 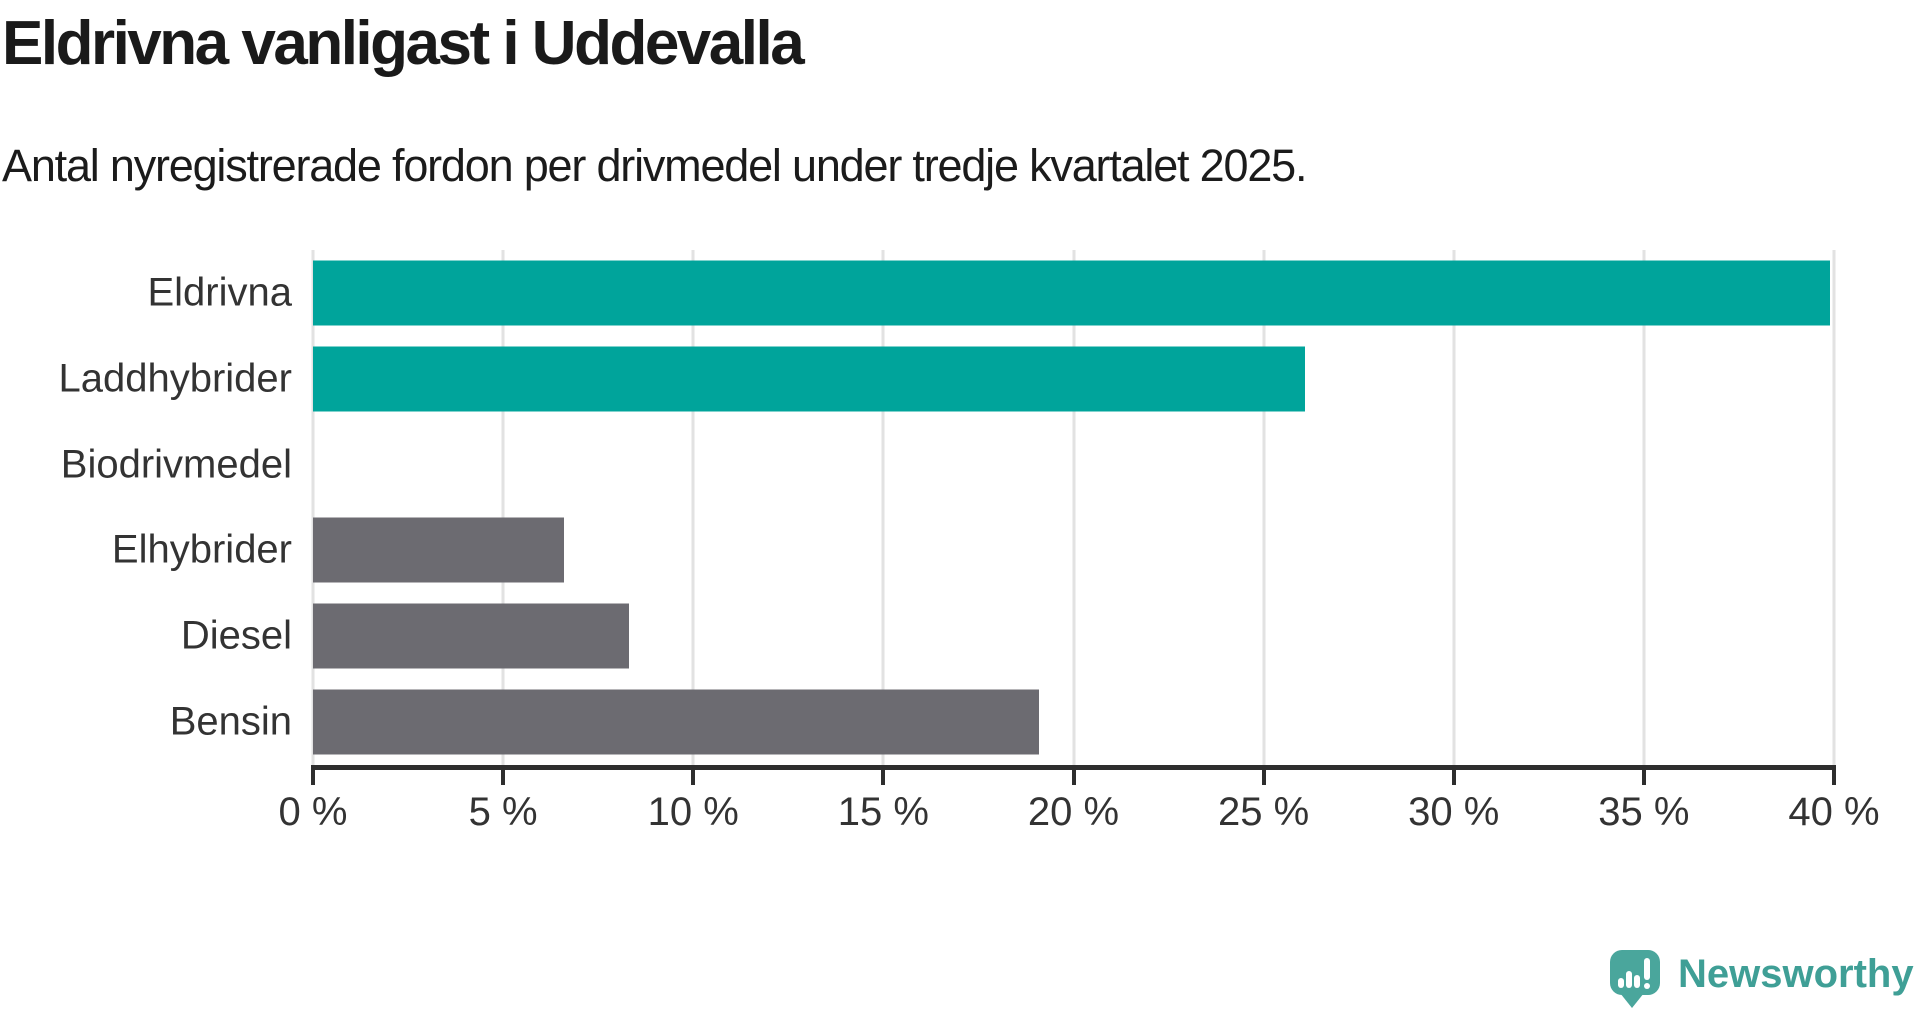 What do you see at coordinates (883, 812) in the screenshot?
I see `axis-tick-label: 15 %` at bounding box center [883, 812].